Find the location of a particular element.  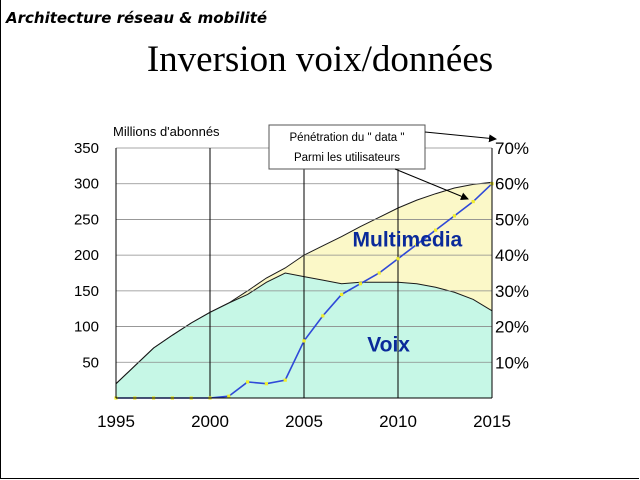

callout-box is located at coordinates (347, 147).